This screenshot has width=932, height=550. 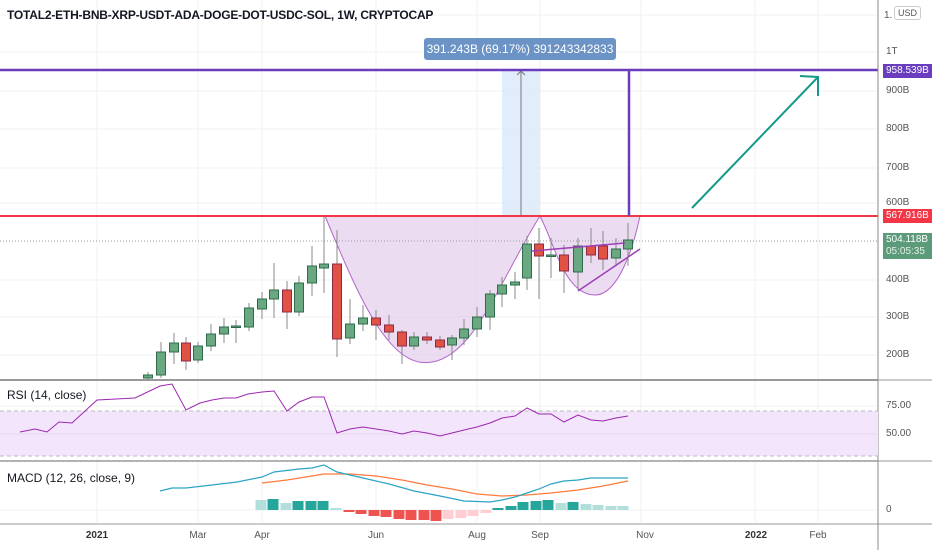 I want to click on time-axis-label: Aug, so click(x=477, y=535).